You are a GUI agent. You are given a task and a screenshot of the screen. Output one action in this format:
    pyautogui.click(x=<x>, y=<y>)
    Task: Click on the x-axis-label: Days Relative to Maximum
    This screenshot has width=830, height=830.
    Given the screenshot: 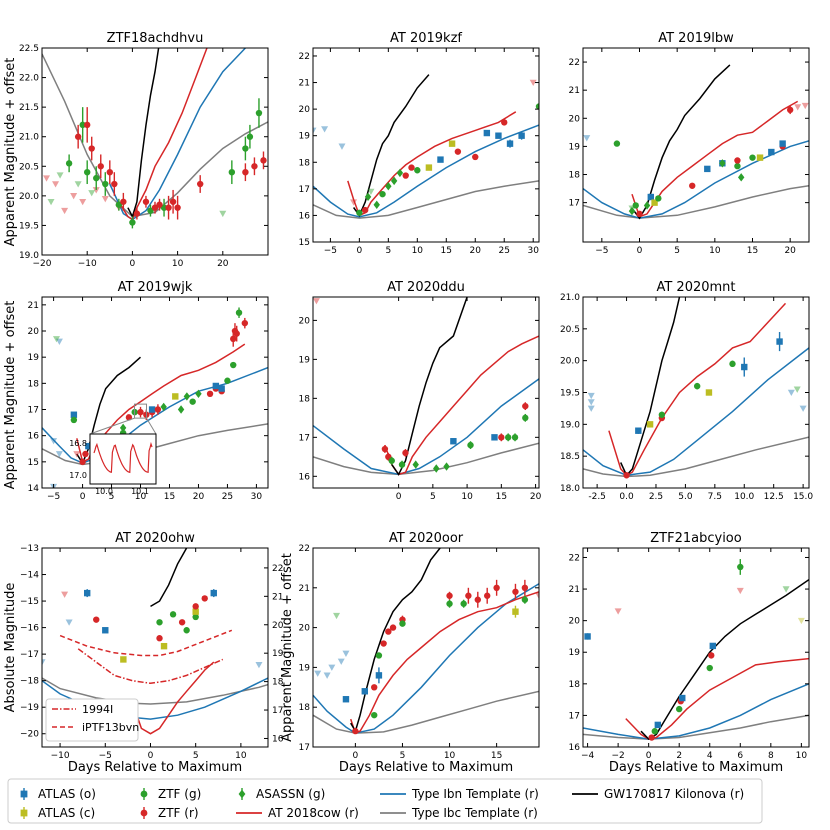 What is the action you would take?
    pyautogui.click(x=696, y=767)
    